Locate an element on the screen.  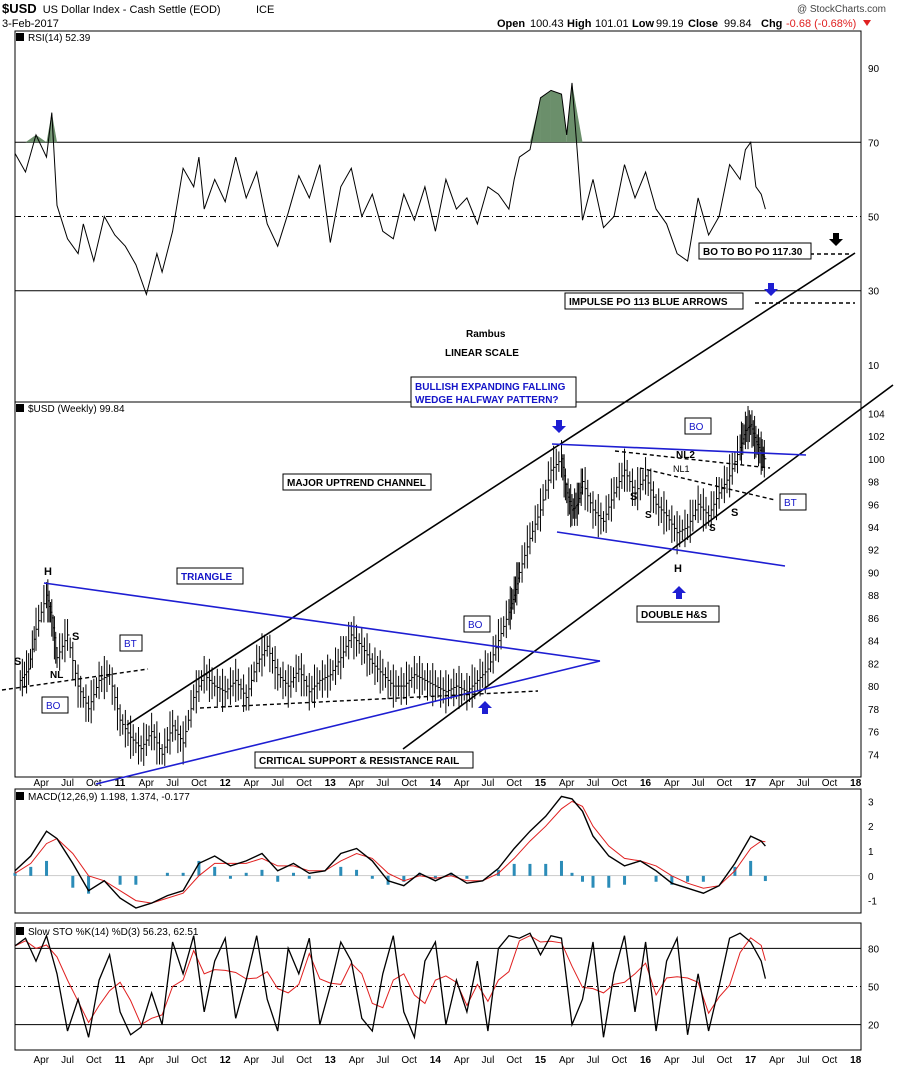
chart-annotation: IMPULSE PO 113 BLUE ARROWS is located at coordinates (648, 302).